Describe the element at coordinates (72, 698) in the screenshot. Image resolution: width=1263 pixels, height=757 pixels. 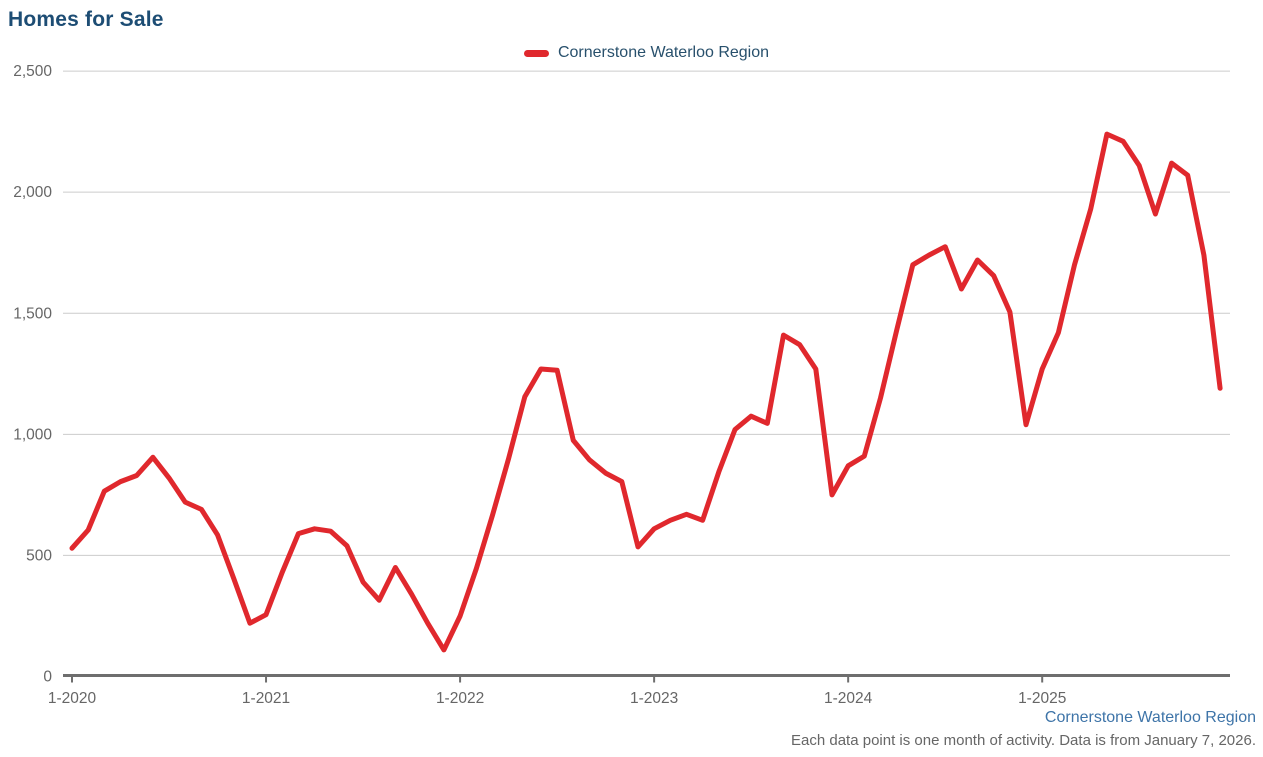
I see `x-axis-tick-label-1-2020: 1-2020` at that location.